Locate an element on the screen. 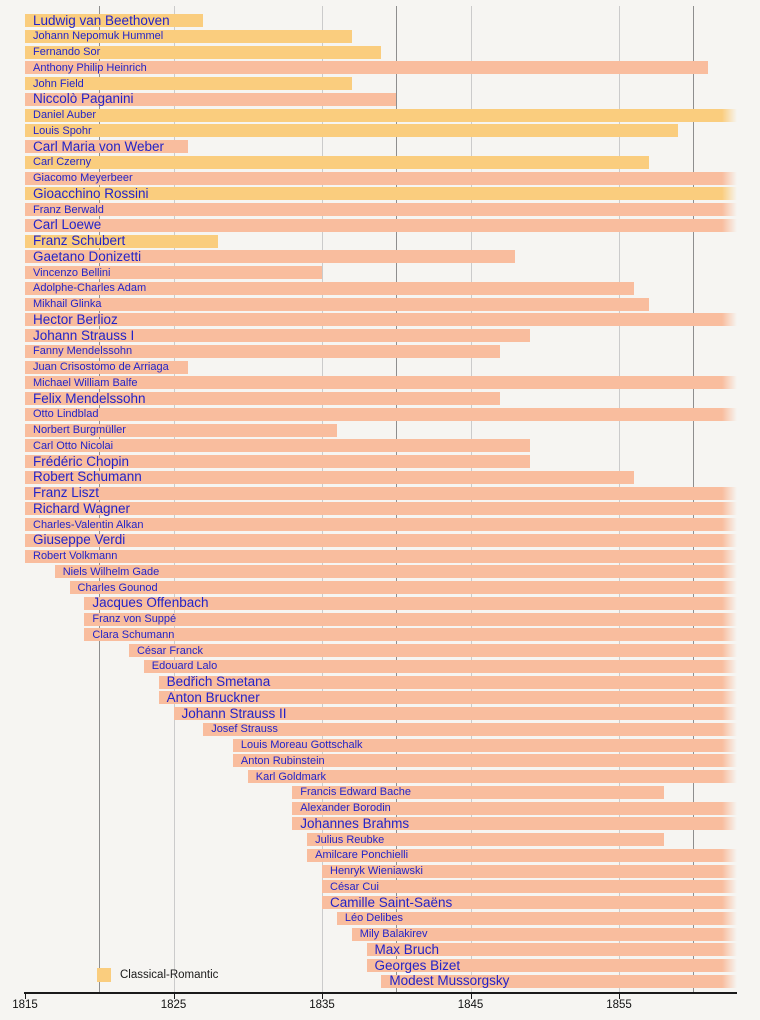 Image resolution: width=760 pixels, height=1020 pixels. composer-label: Norbert Burgmüller is located at coordinates (79, 430).